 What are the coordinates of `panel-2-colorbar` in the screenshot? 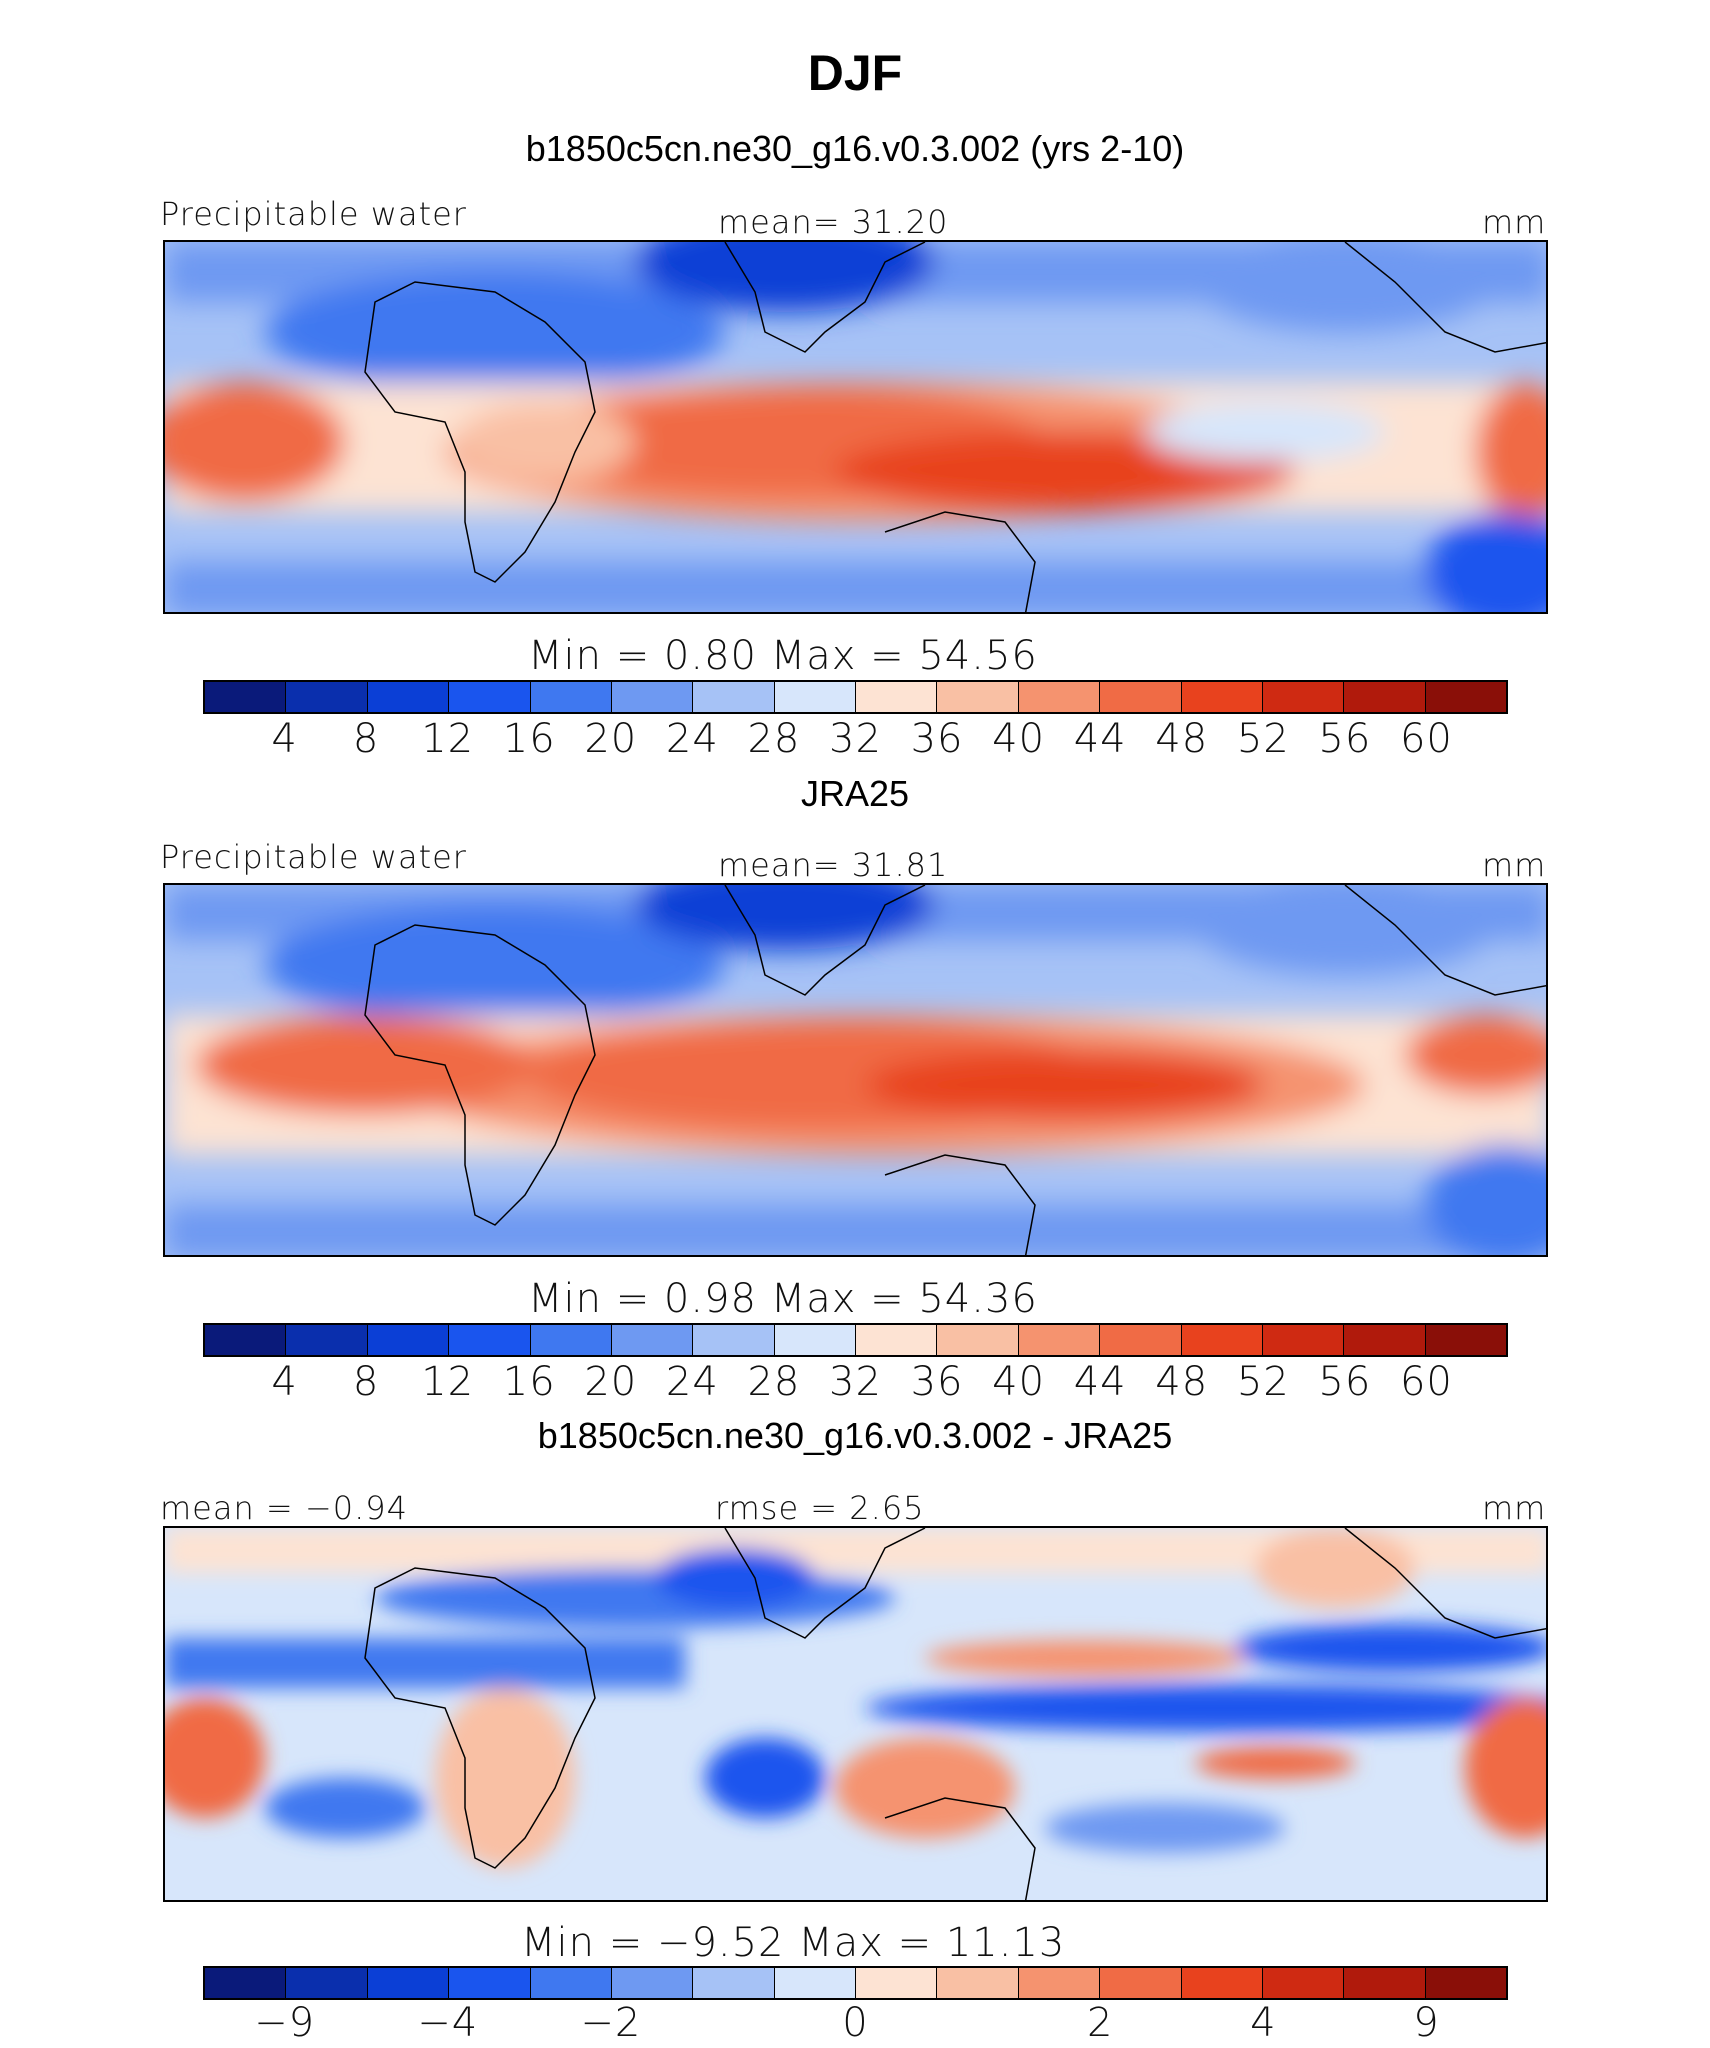 It's located at (855, 1340).